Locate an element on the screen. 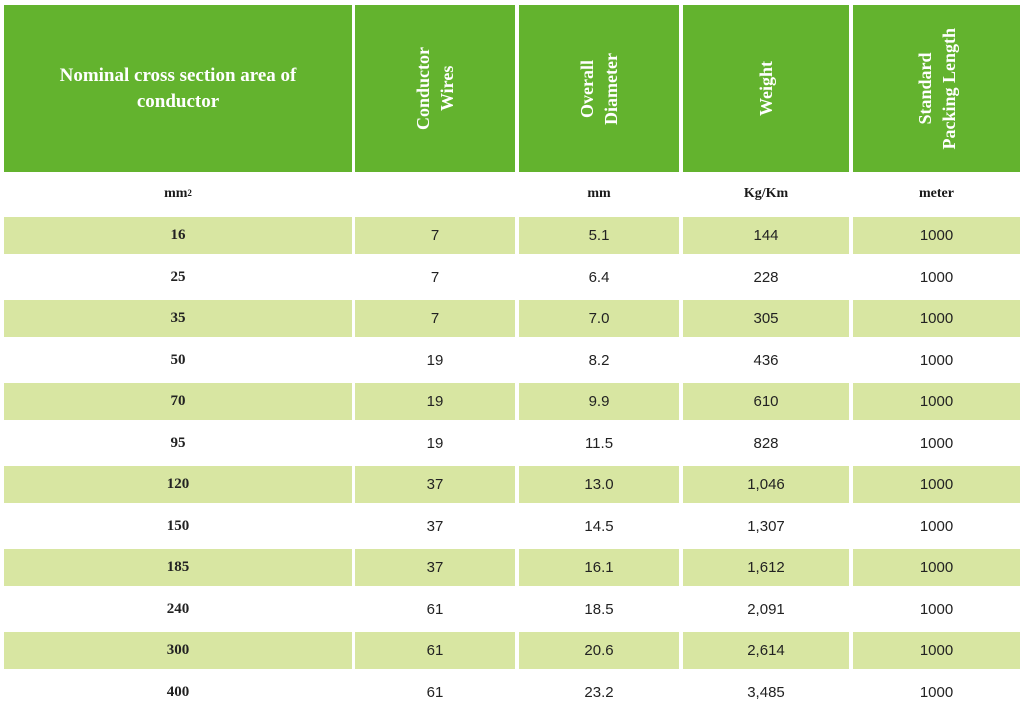 The image size is (1024, 715). cell-diameter: 8.2 is located at coordinates (599, 360).